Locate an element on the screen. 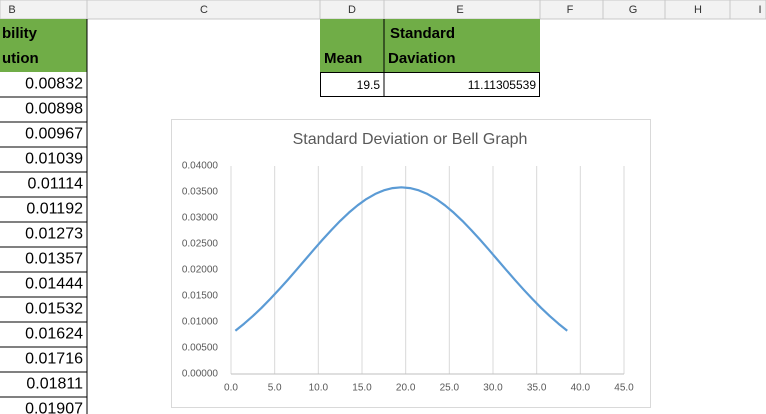 Image resolution: width=766 pixels, height=414 pixels. header-cell-de is located at coordinates (430, 45).